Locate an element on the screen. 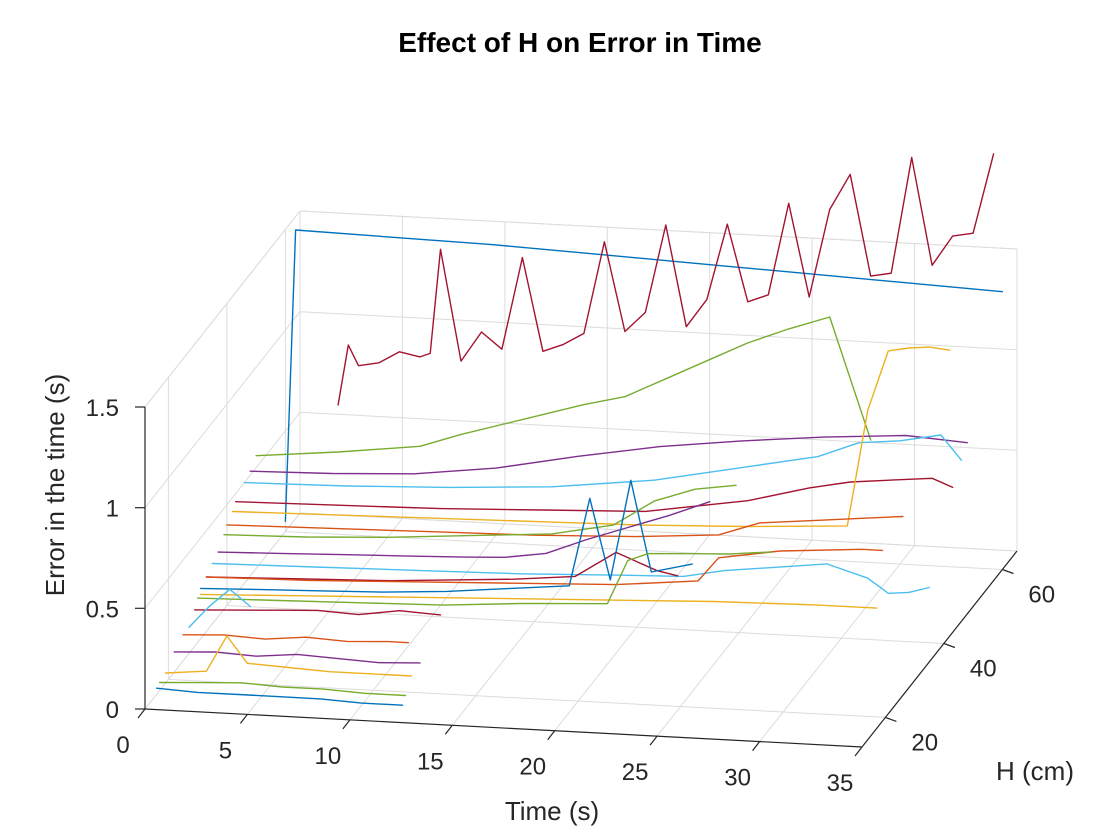  x-tick-label: 35 is located at coordinates (840, 783).